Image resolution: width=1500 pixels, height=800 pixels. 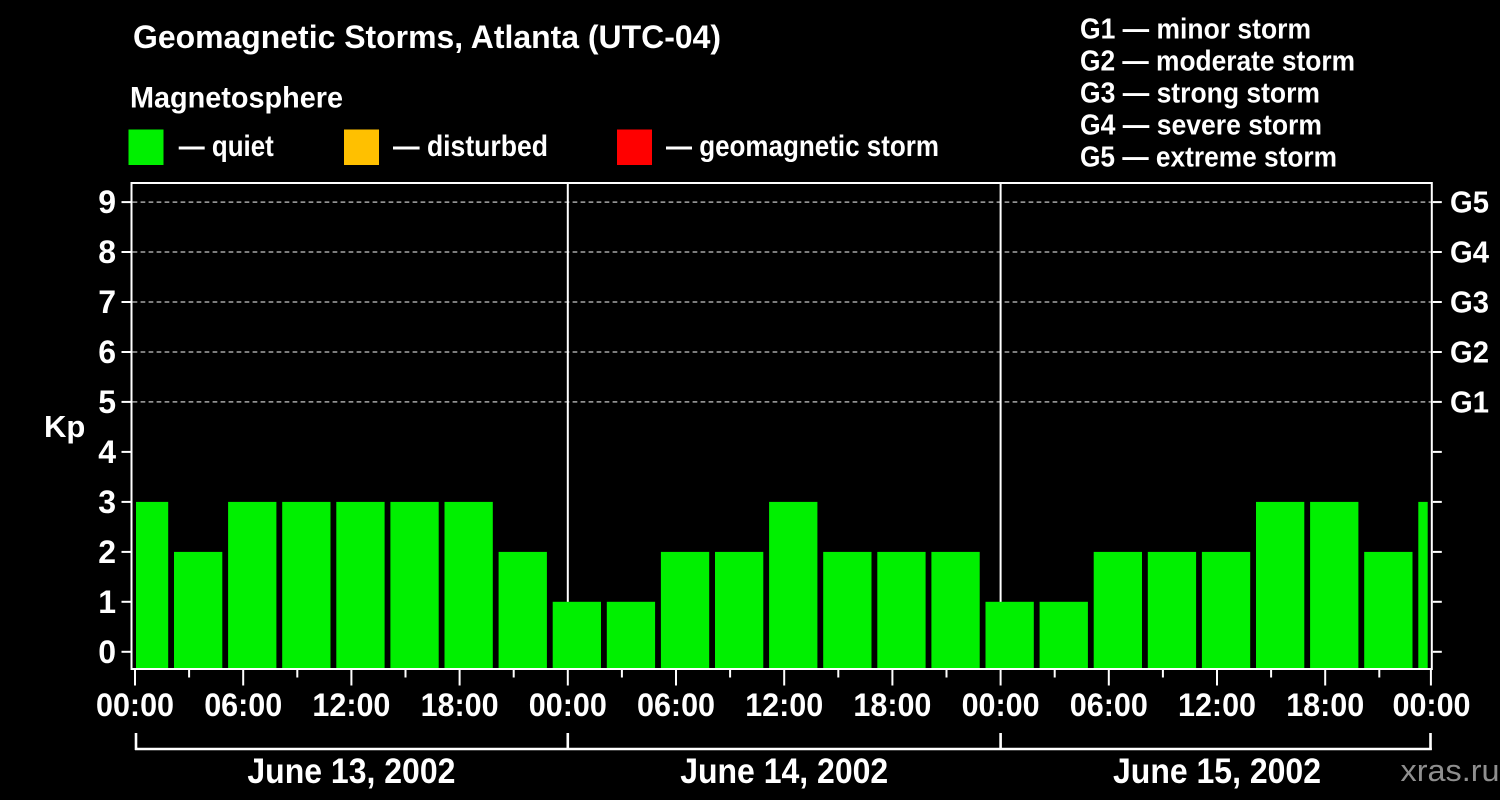 I want to click on svg-text: 2, so click(x=107, y=552).